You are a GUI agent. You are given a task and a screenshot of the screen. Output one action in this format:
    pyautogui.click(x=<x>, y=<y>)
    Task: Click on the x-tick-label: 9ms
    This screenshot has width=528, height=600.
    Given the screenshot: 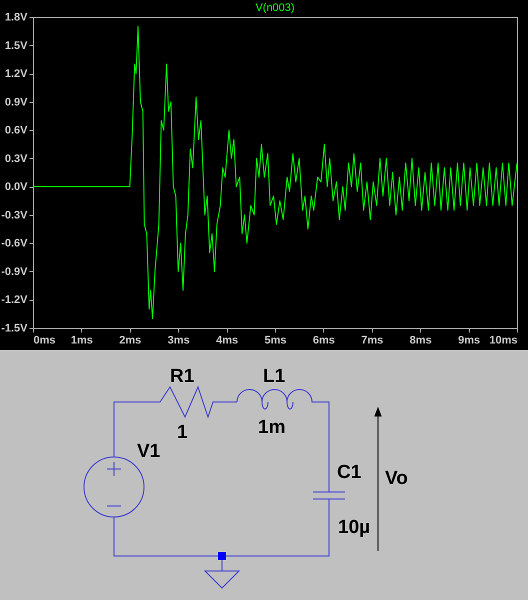 What is the action you would take?
    pyautogui.click(x=469, y=340)
    